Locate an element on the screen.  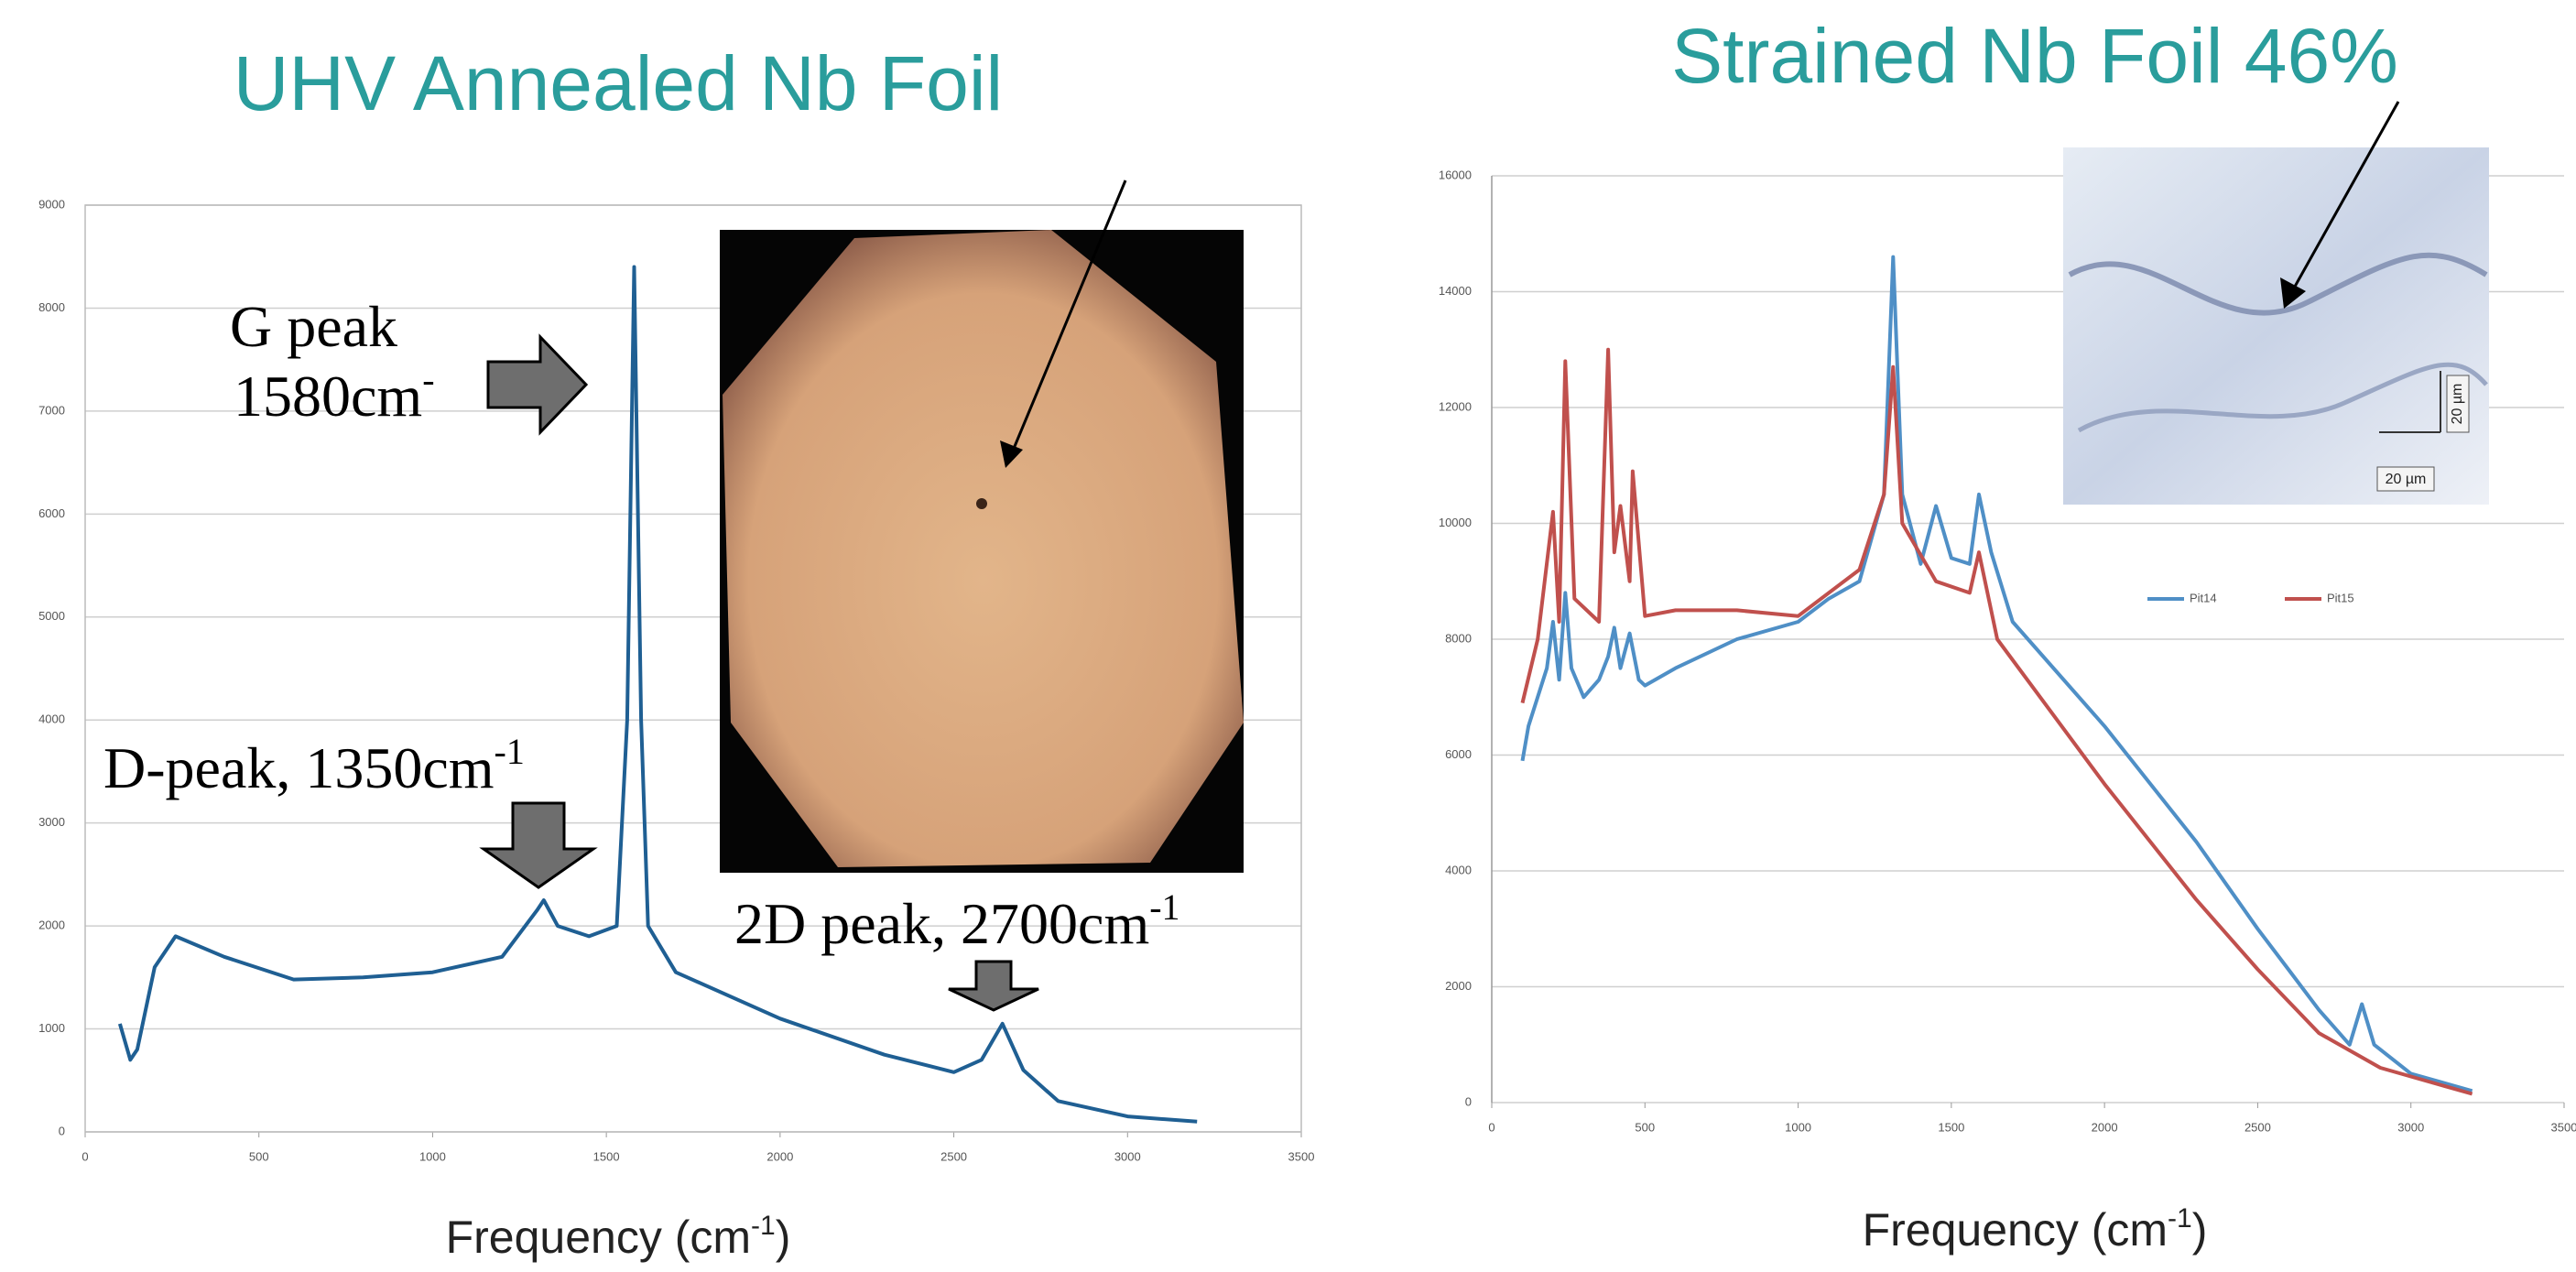
inset-sample is located at coordinates (983, 548).